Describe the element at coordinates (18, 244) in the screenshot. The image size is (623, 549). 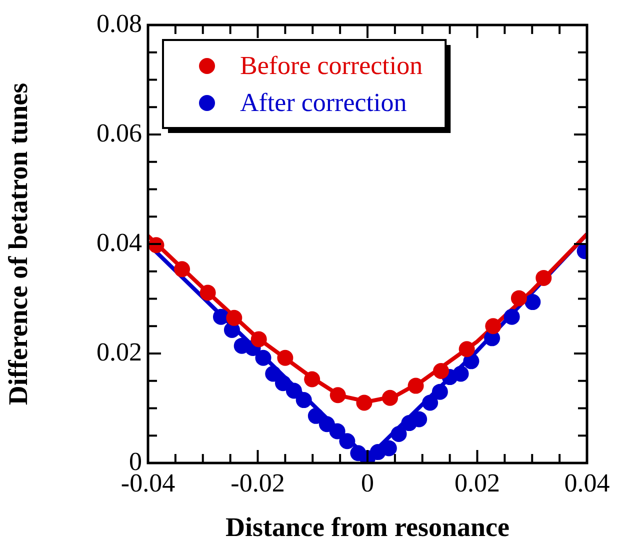
I see `y-axis-title: Difference of betatron tunes` at that location.